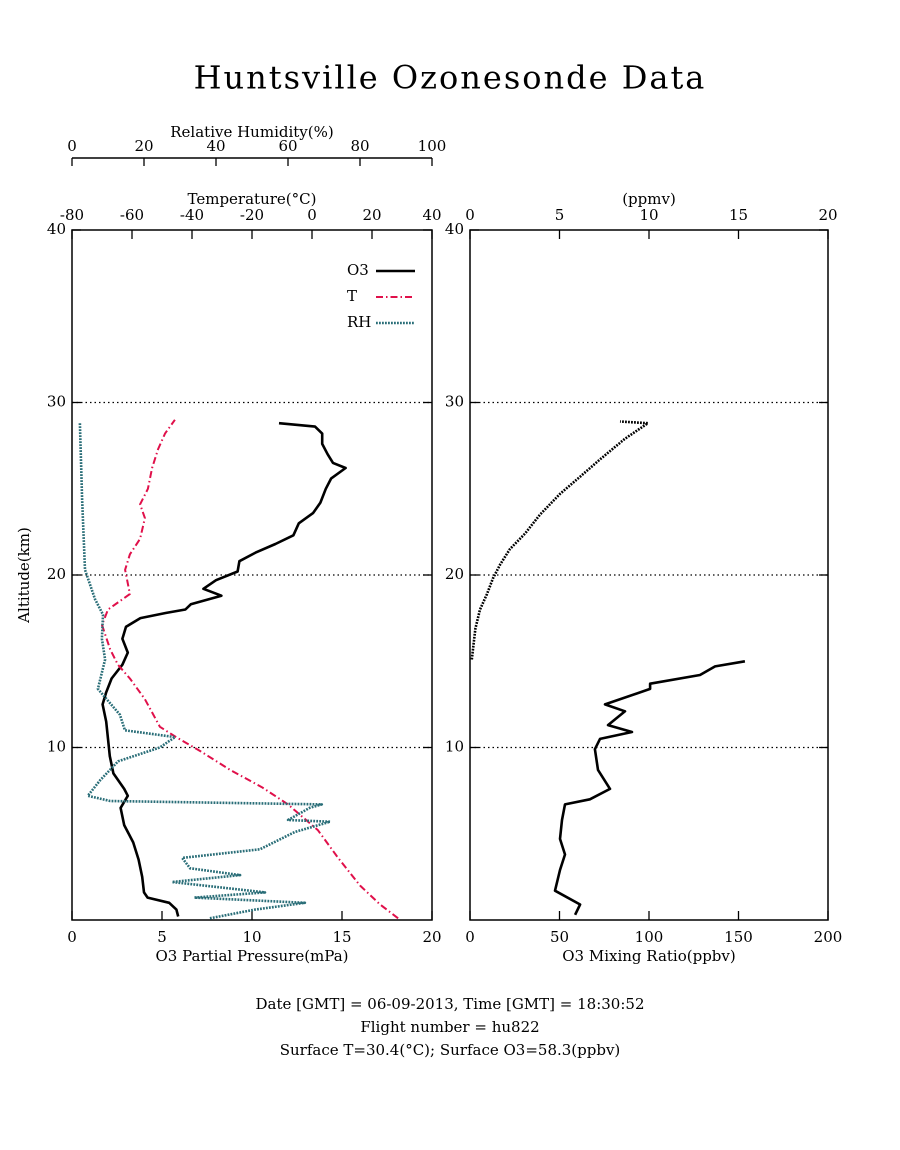 Image resolution: width=900 pixels, height=1150 pixels. What do you see at coordinates (828, 937) in the screenshot?
I see `x-tick-label: 200` at bounding box center [828, 937].